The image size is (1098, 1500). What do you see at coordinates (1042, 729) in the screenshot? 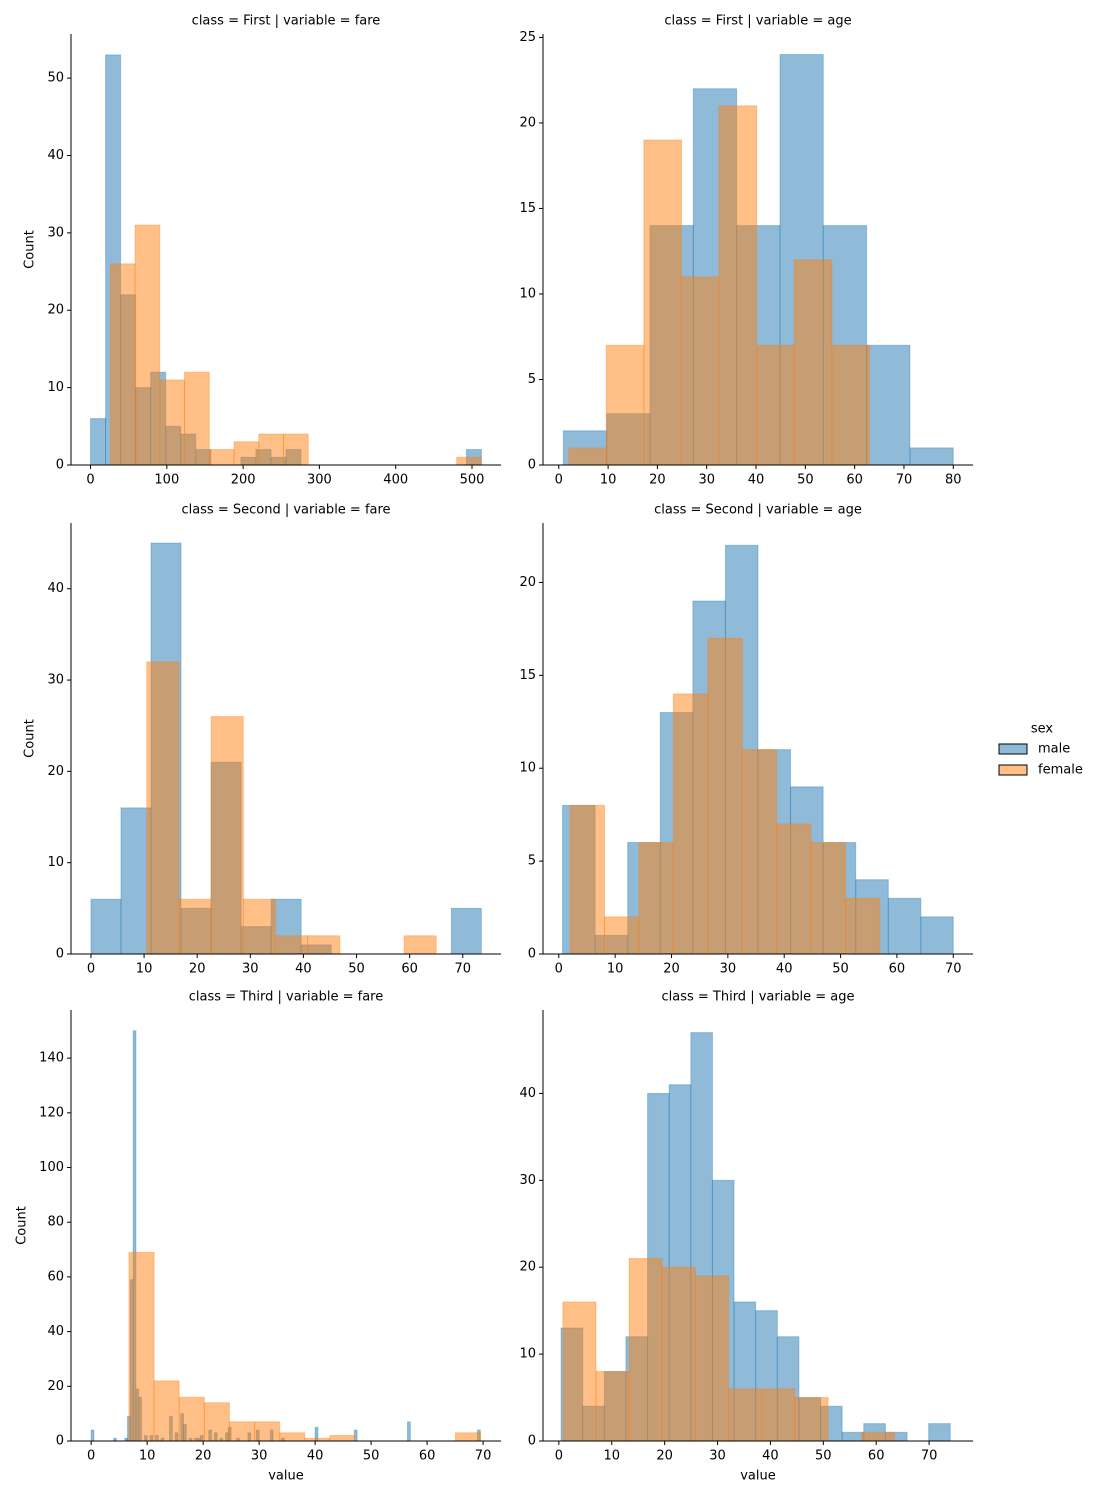
I see `legend-title: sex` at bounding box center [1042, 729].